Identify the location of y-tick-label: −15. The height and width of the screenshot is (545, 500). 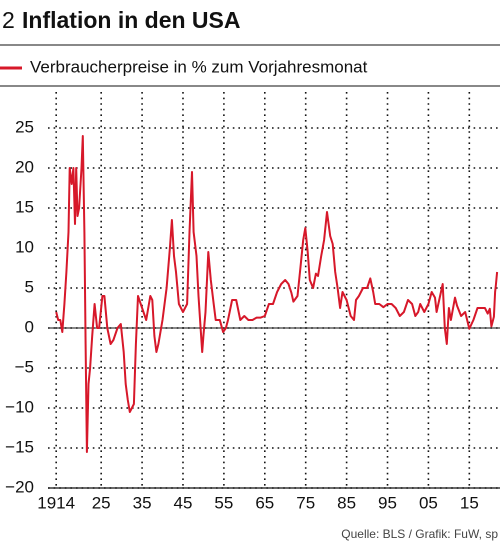
(19, 446).